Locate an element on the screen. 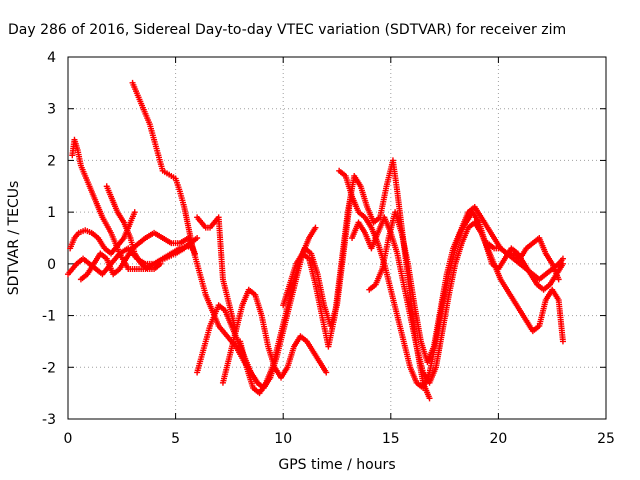  y-tick-label: 4 is located at coordinates (51, 58).